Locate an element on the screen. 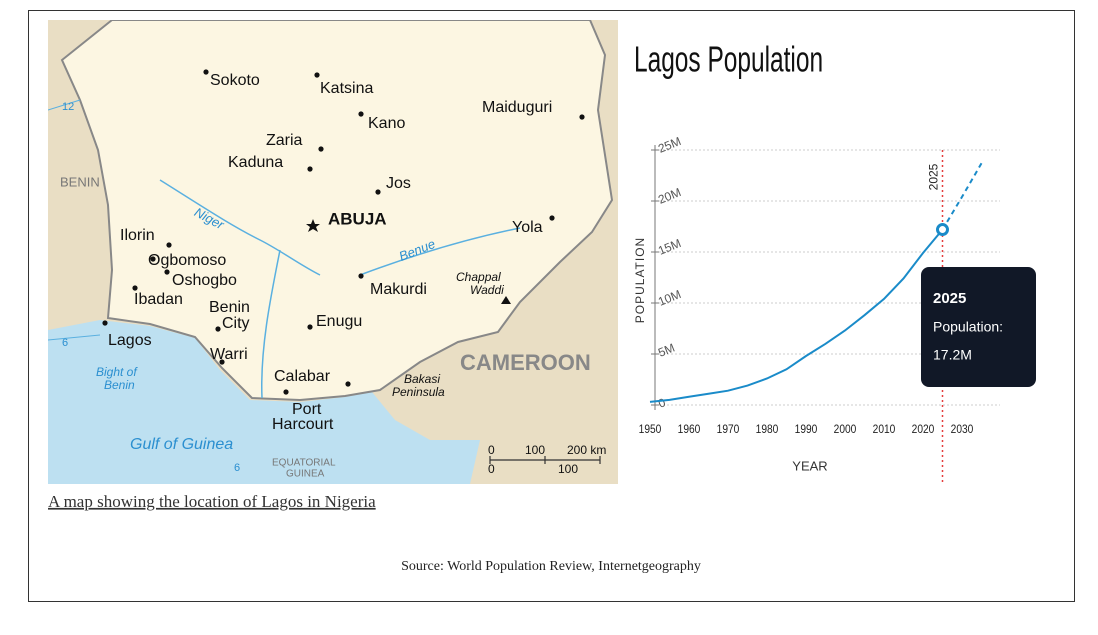  map-label: Maiduguri is located at coordinates (517, 107).